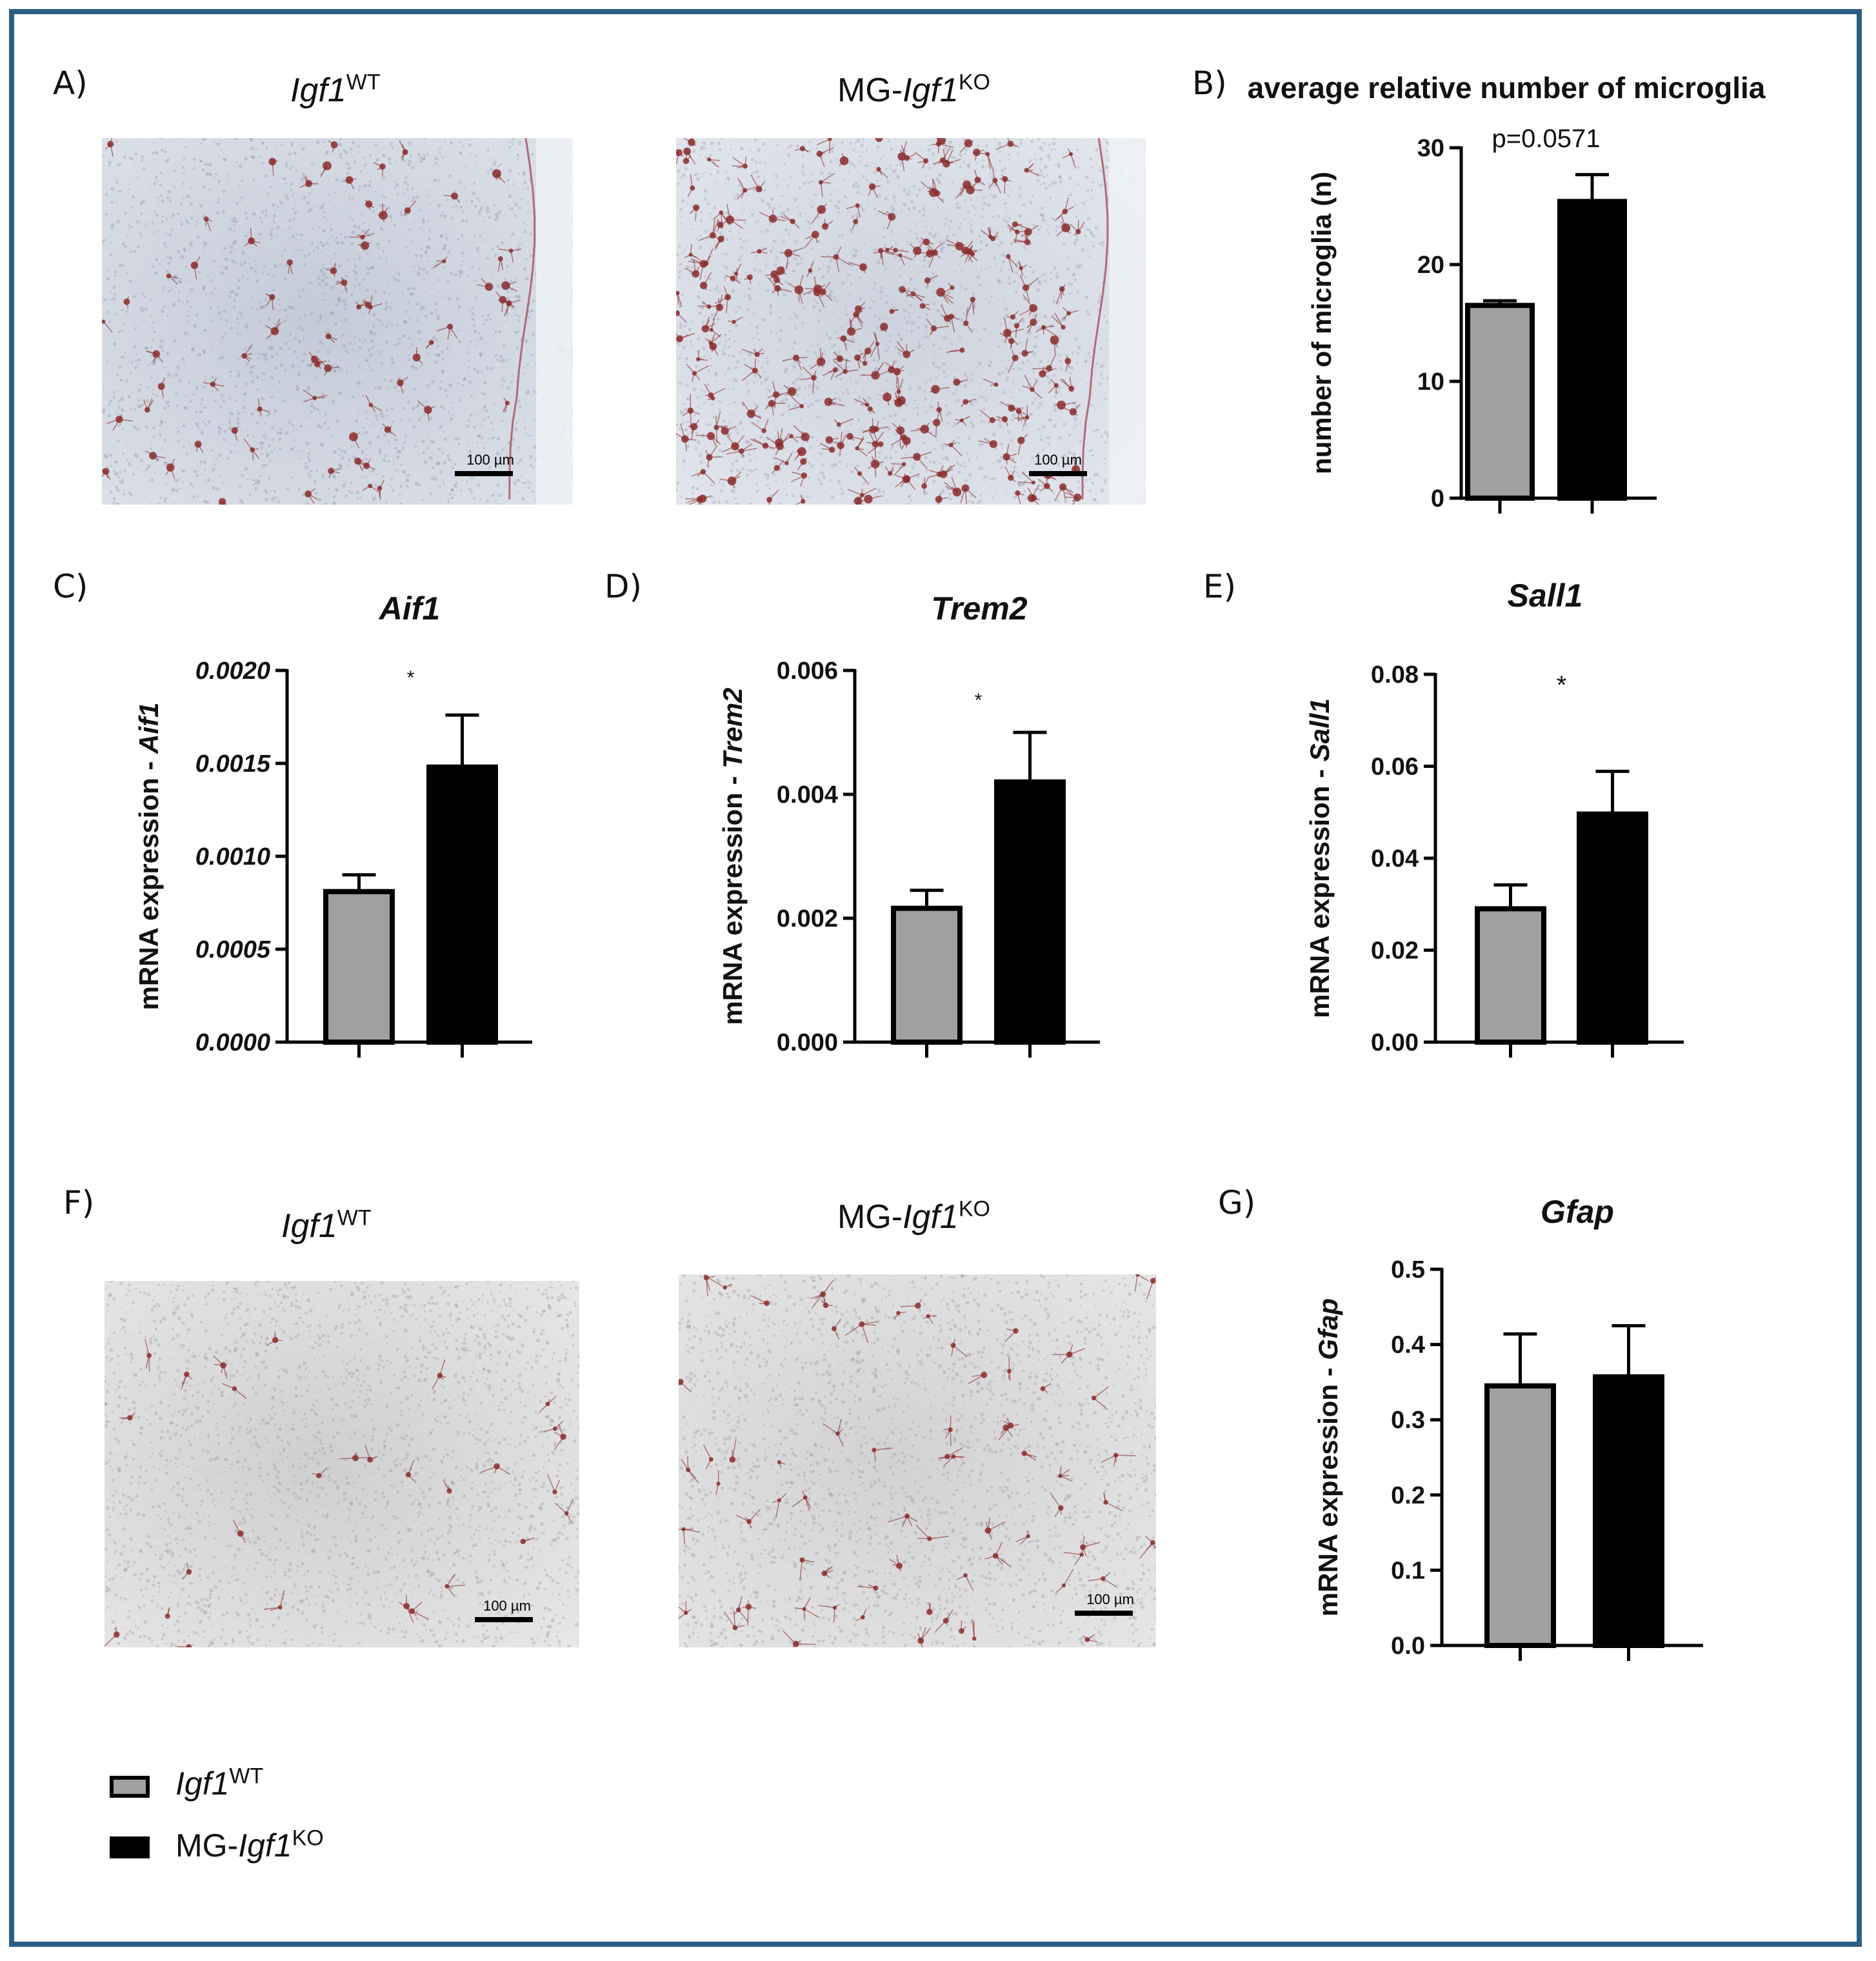  Describe the element at coordinates (1209, 83) in the screenshot. I see `panel-label-b: B)` at that location.